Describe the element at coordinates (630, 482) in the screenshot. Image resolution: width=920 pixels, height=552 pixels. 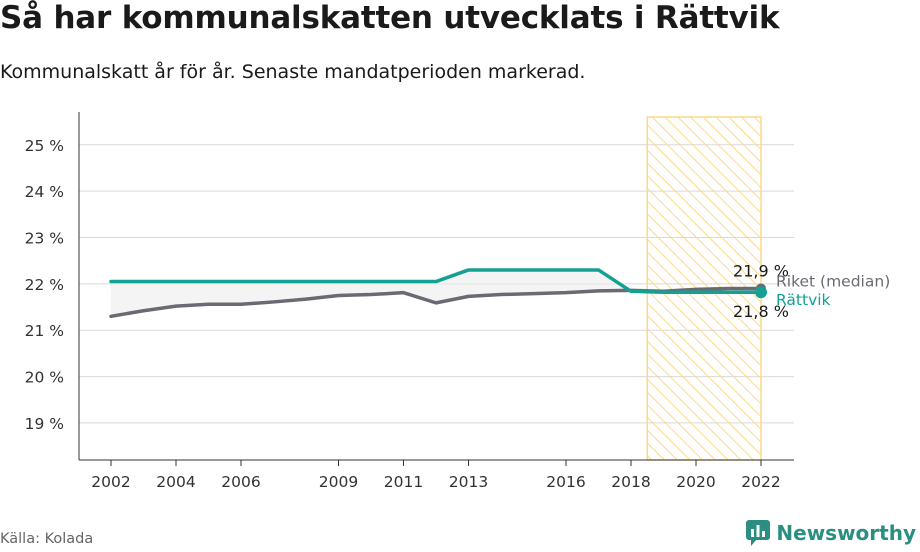
I see `x-tick-label: 2018` at that location.